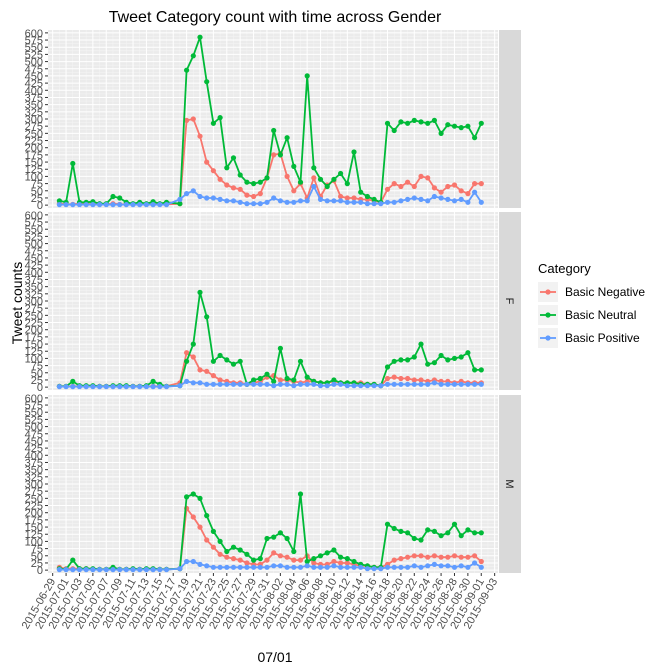  Describe the element at coordinates (34, 463) in the screenshot. I see `y-tick-label: 375` at that location.